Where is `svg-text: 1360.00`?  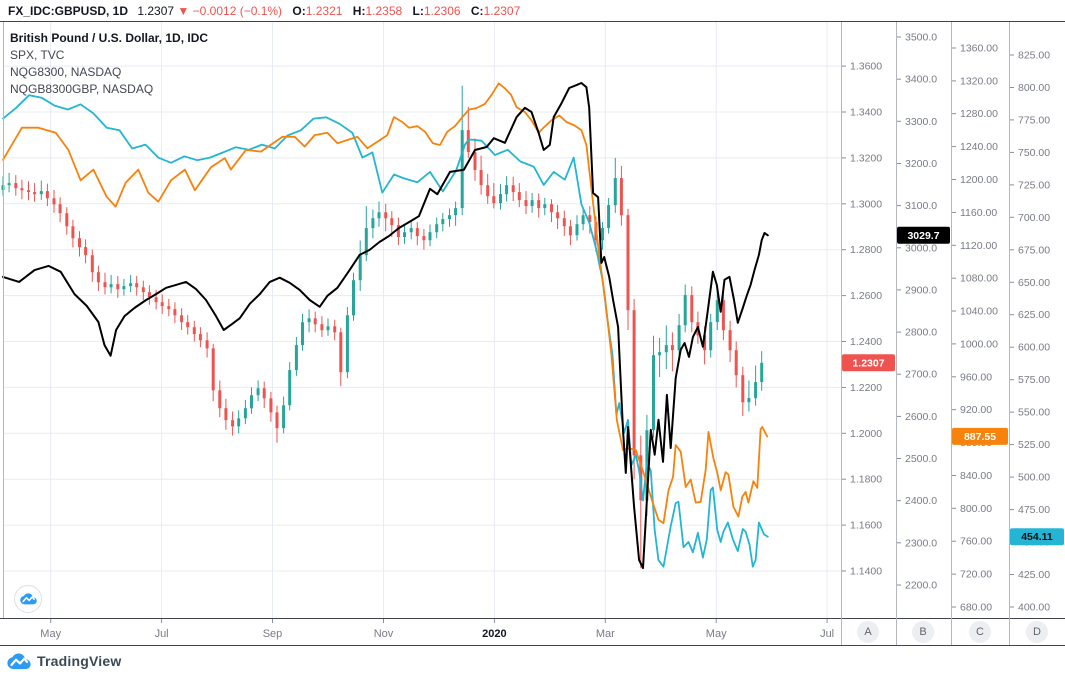
svg-text: 1360.00 is located at coordinates (979, 49).